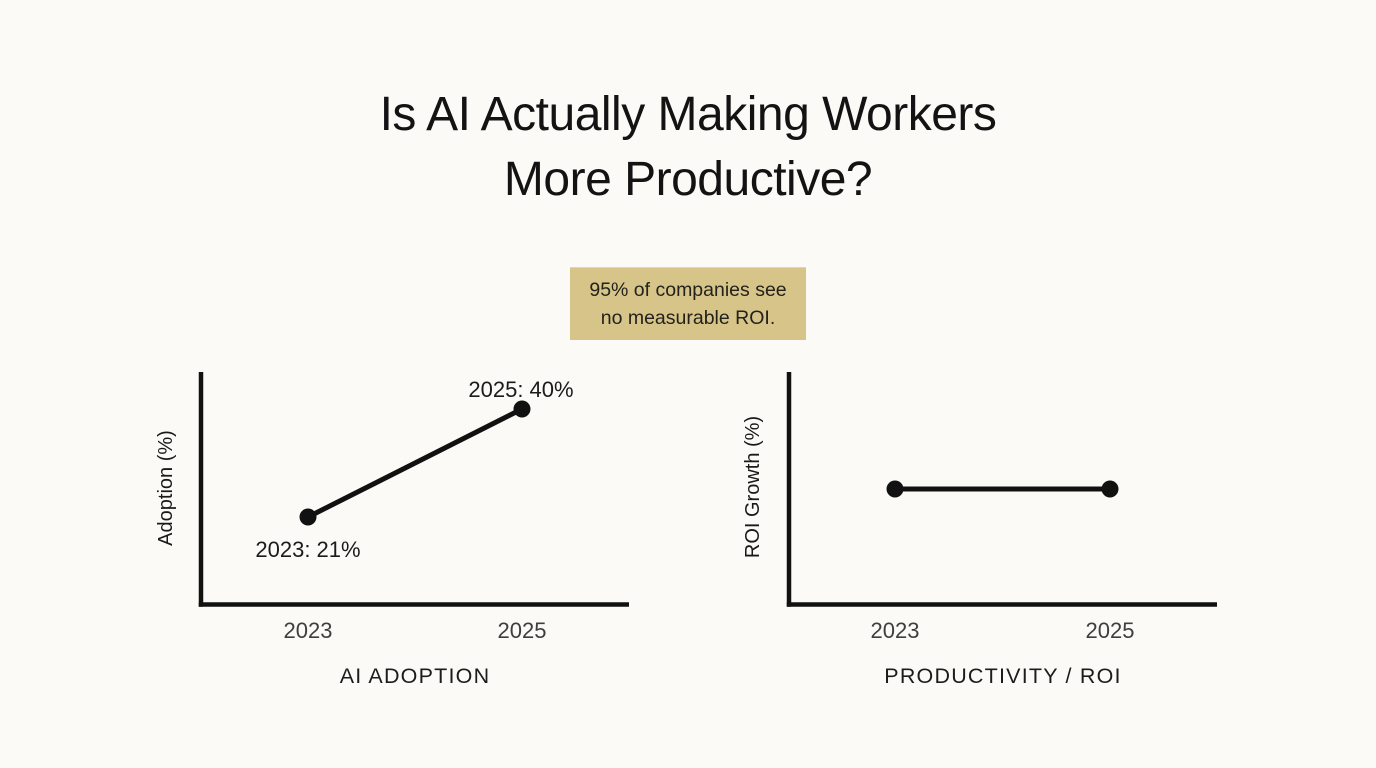 The image size is (1376, 768). Describe the element at coordinates (688, 114) in the screenshot. I see `page-title-line-1: Is AI Actually Making Workers` at that location.